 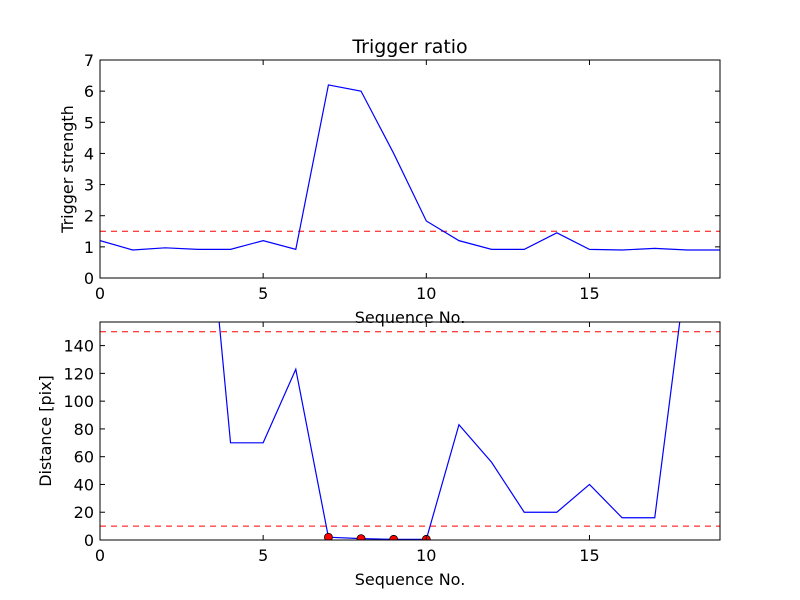 What do you see at coordinates (409, 47) in the screenshot?
I see `top-title: Trigger ratio` at bounding box center [409, 47].